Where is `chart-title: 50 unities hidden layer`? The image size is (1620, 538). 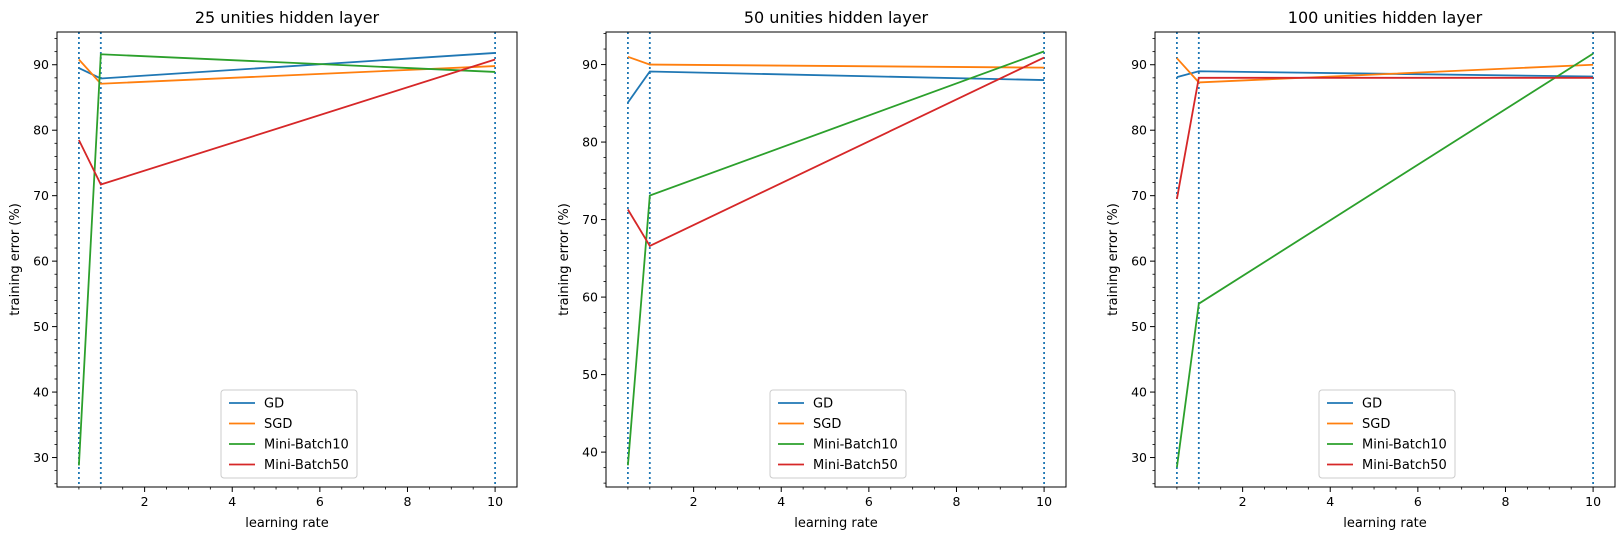
chart-title: 50 unities hidden layer is located at coordinates (836, 17).